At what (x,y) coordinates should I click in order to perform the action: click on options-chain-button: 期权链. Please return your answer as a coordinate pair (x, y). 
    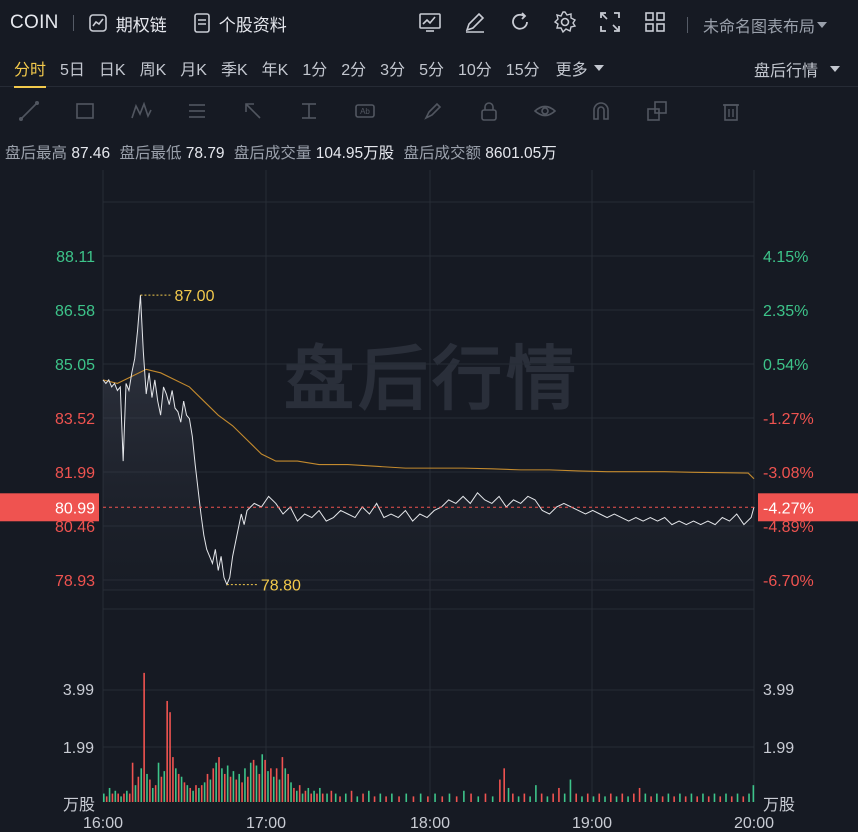
    Looking at the image, I should click on (127, 23).